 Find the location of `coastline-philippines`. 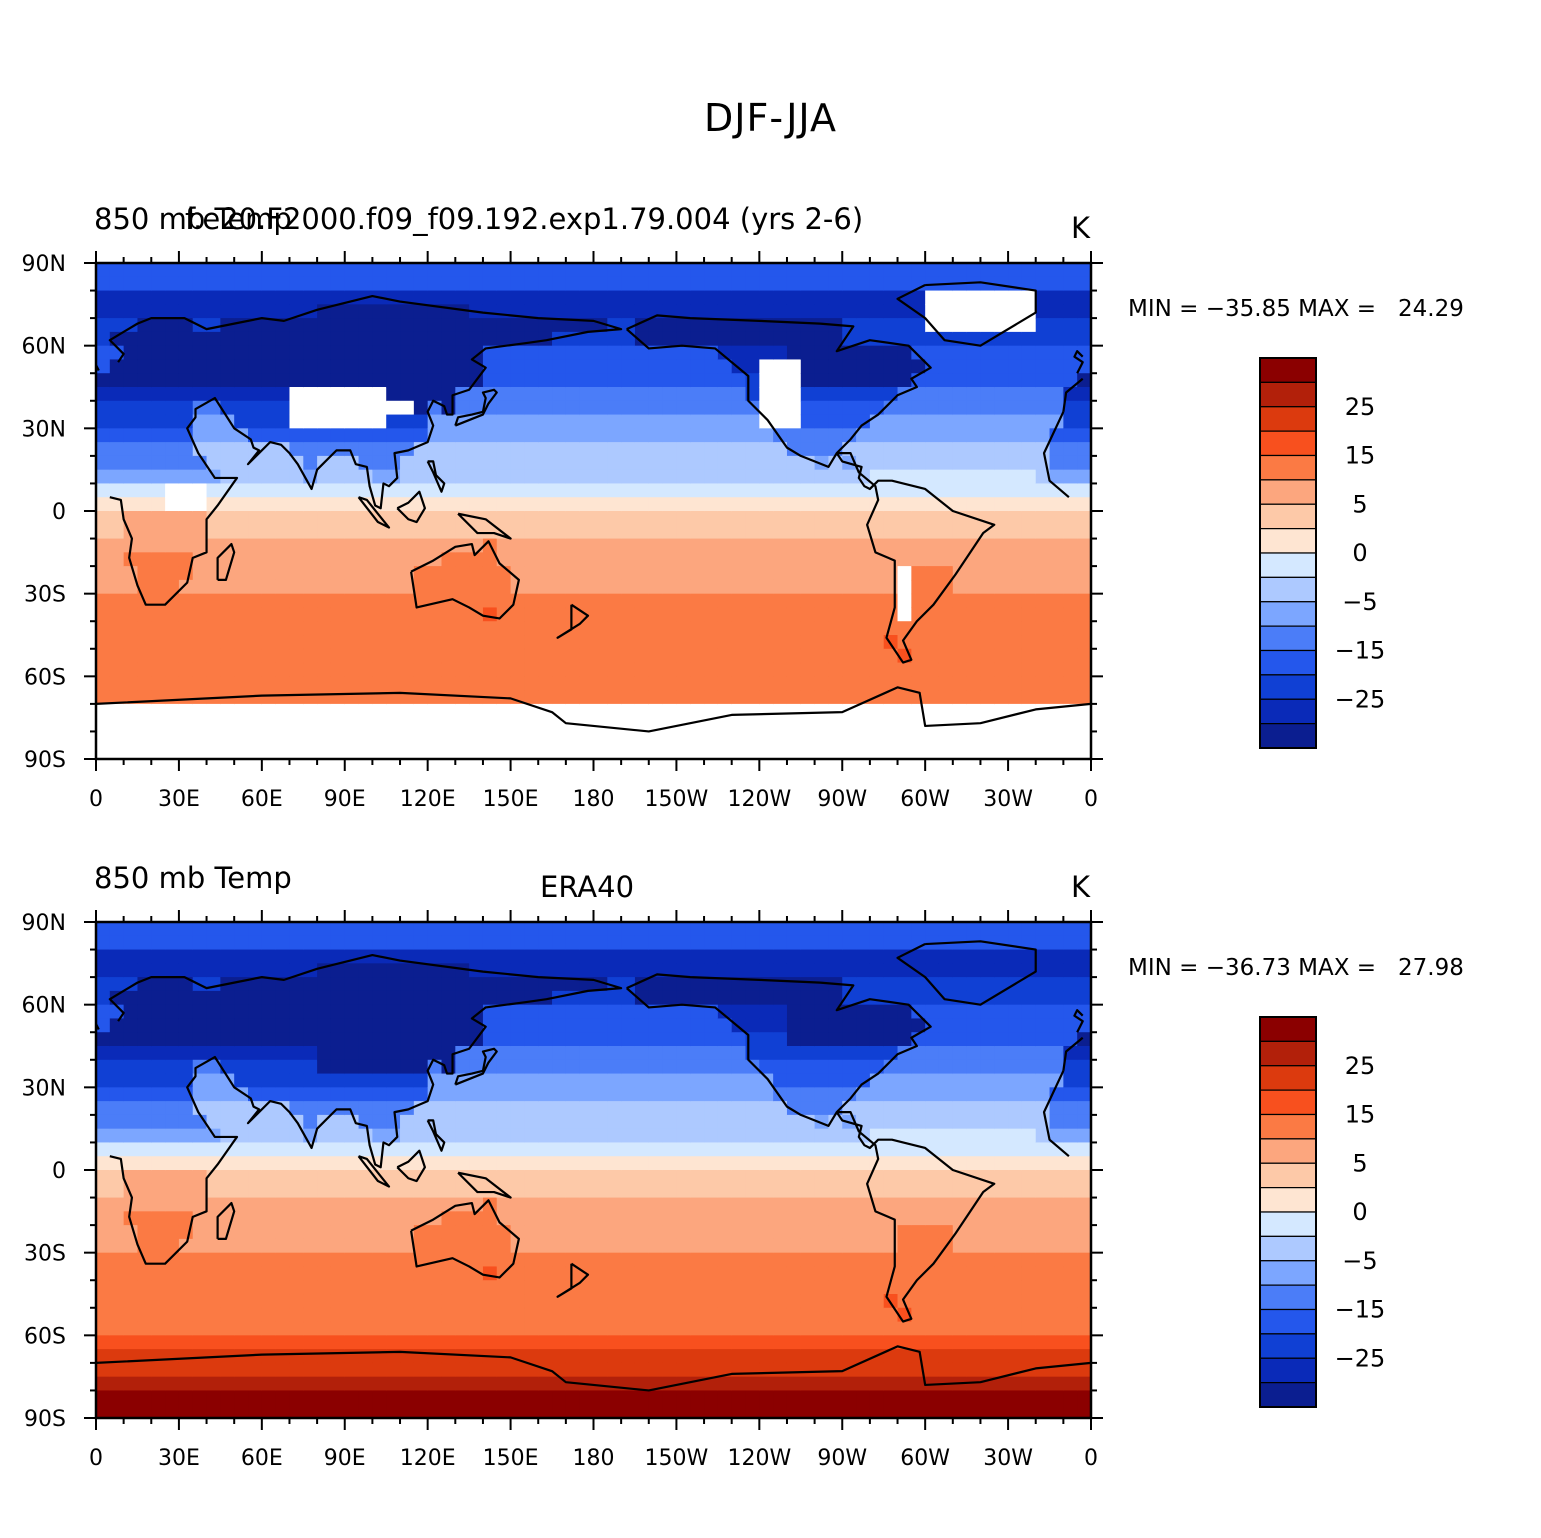

coastline-philippines is located at coordinates (436, 476).